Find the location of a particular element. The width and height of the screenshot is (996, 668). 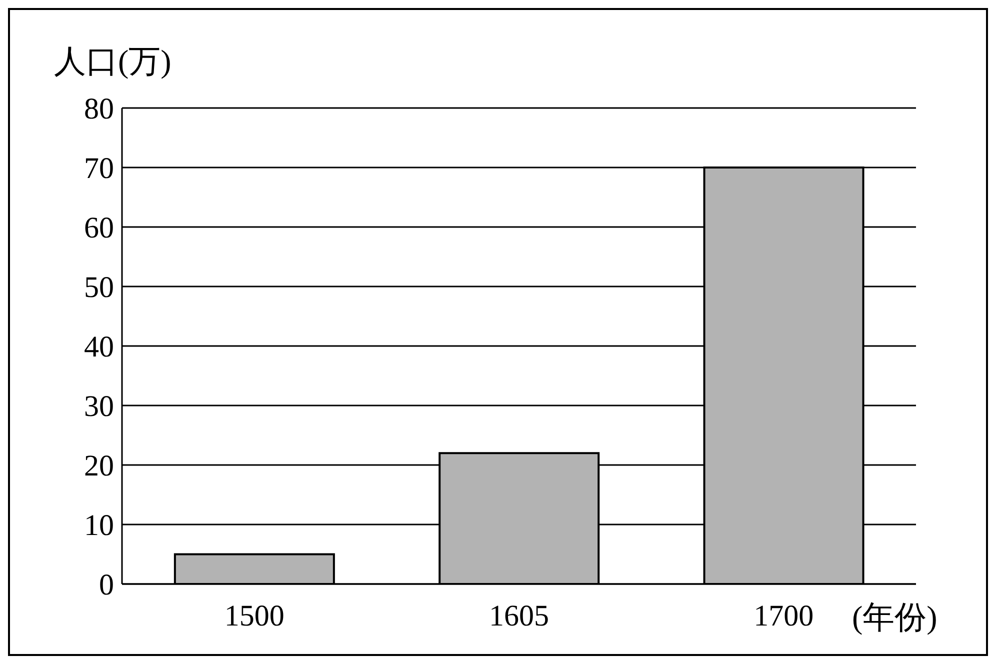

x-tick-label: 1500 is located at coordinates (254, 615).